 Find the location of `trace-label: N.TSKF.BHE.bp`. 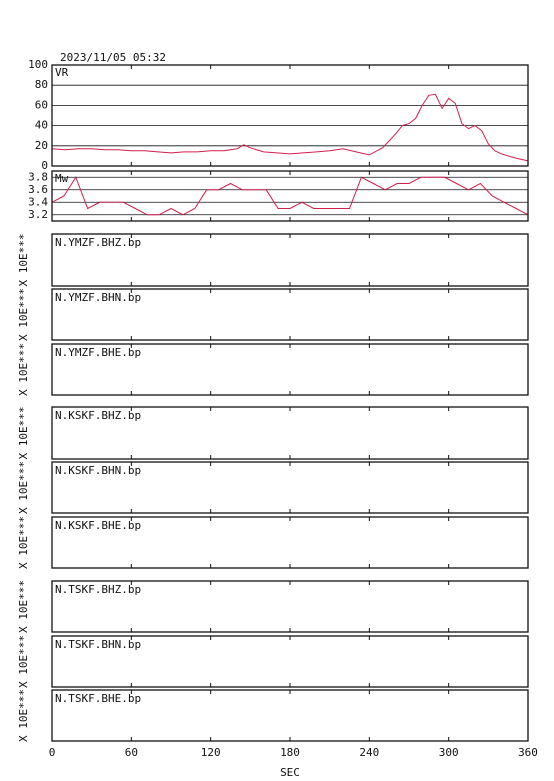

trace-label: N.TSKF.BHE.bp is located at coordinates (98, 698).